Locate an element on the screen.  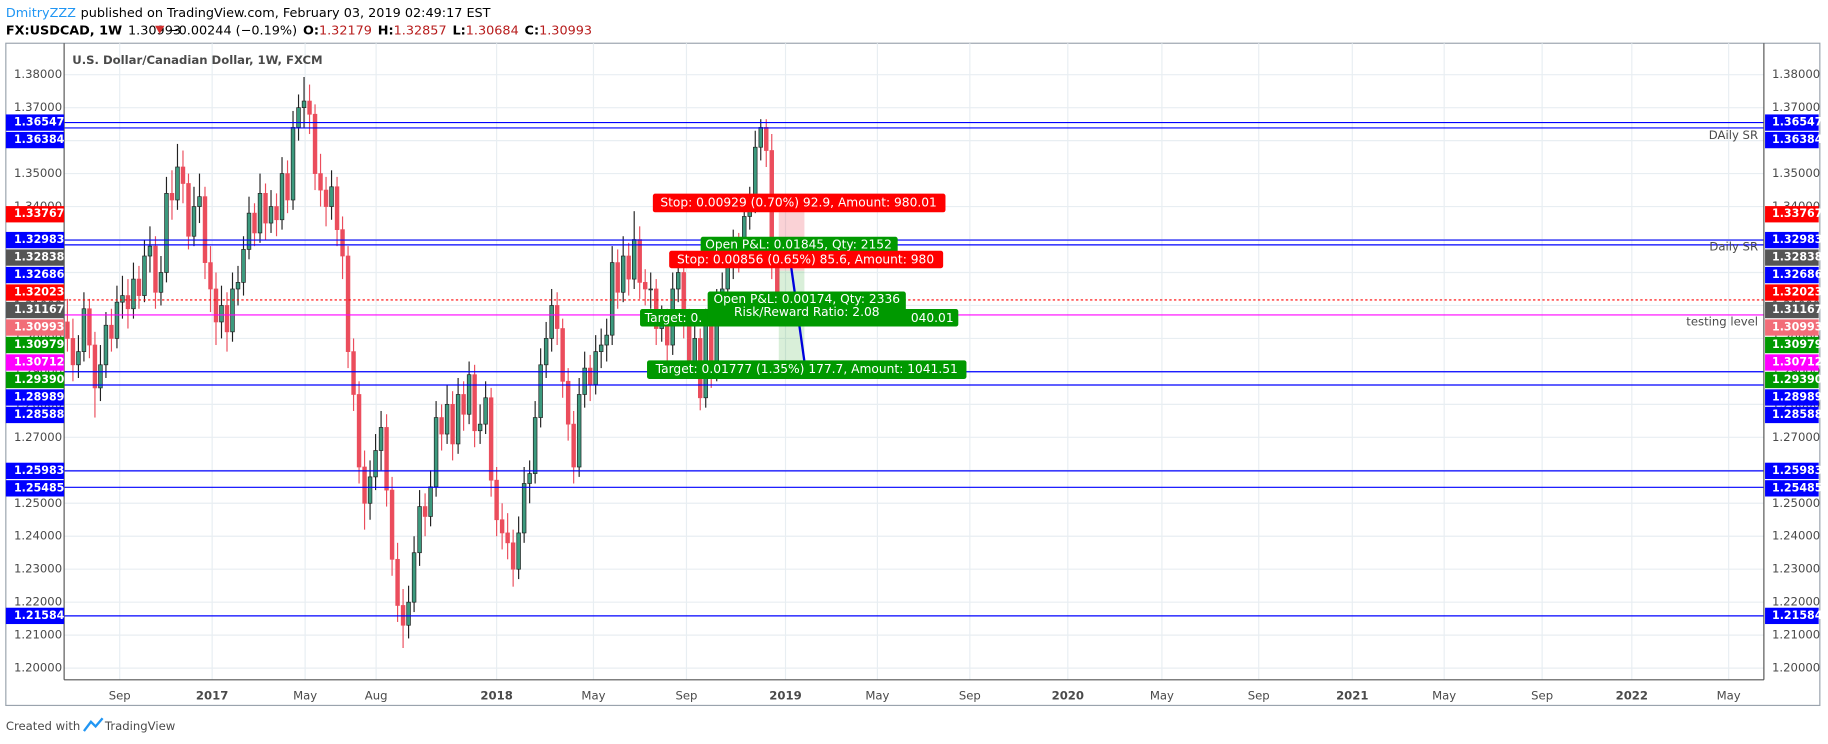
close: 1.30993 is located at coordinates (565, 30).